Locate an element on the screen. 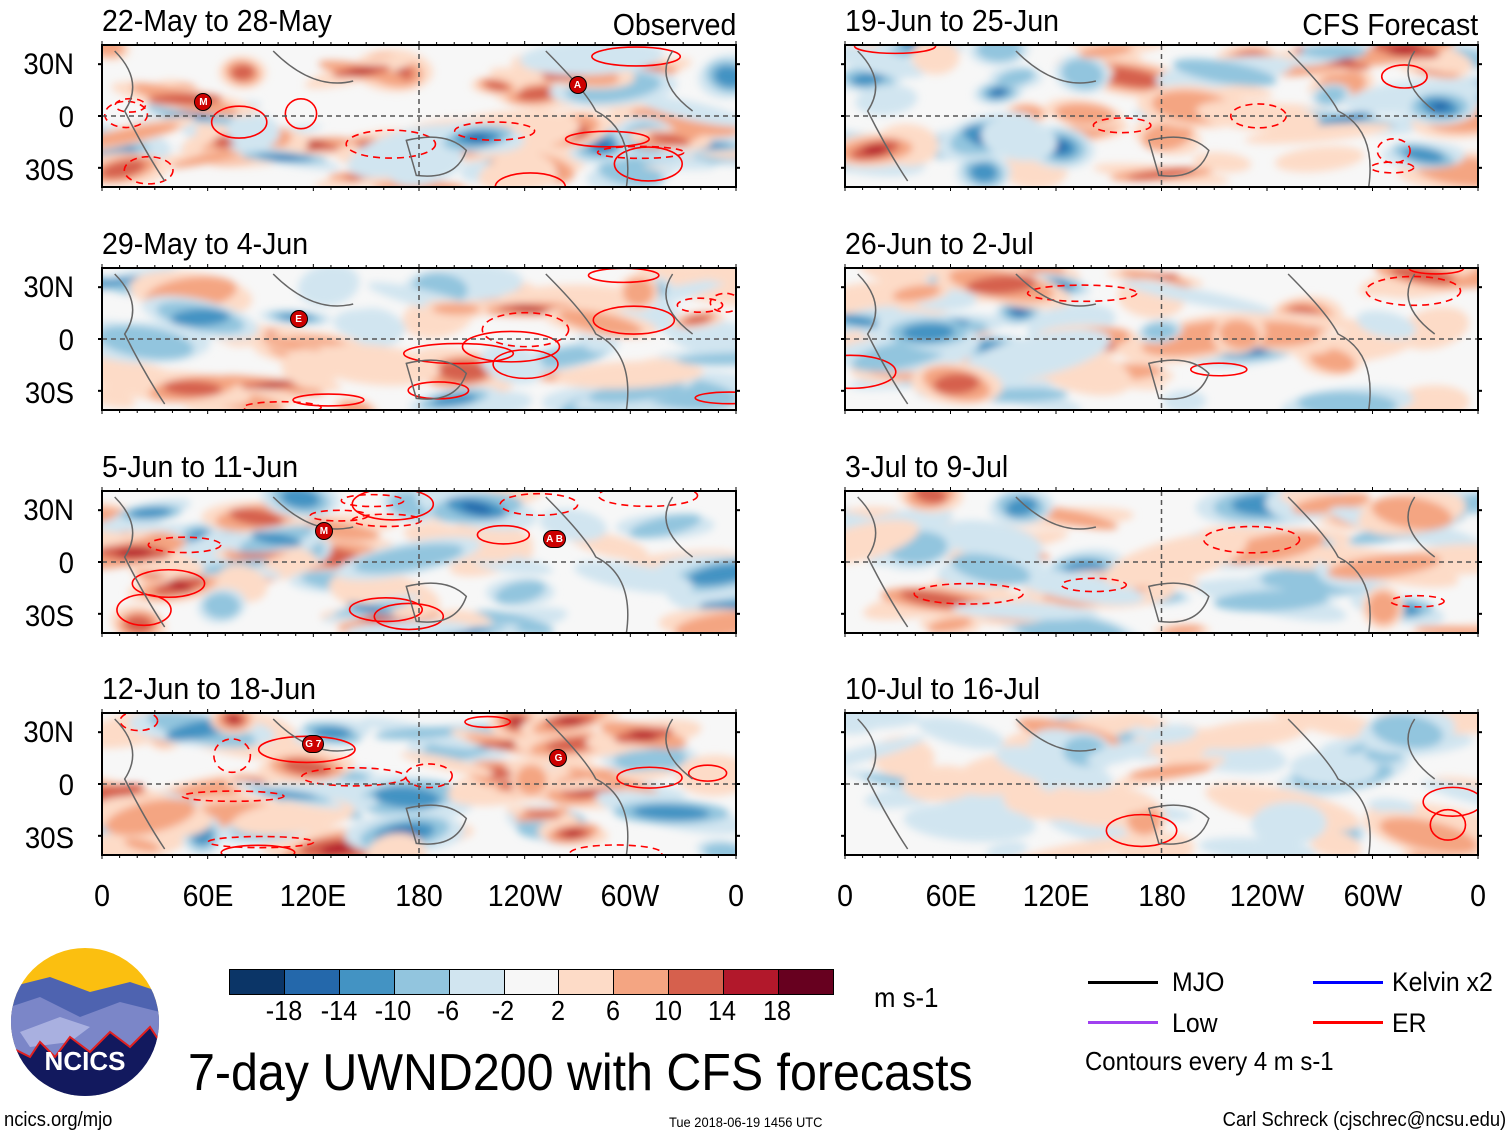 The image size is (1510, 1137). panel-title: 3-Jul to 9-Jul is located at coordinates (927, 466).